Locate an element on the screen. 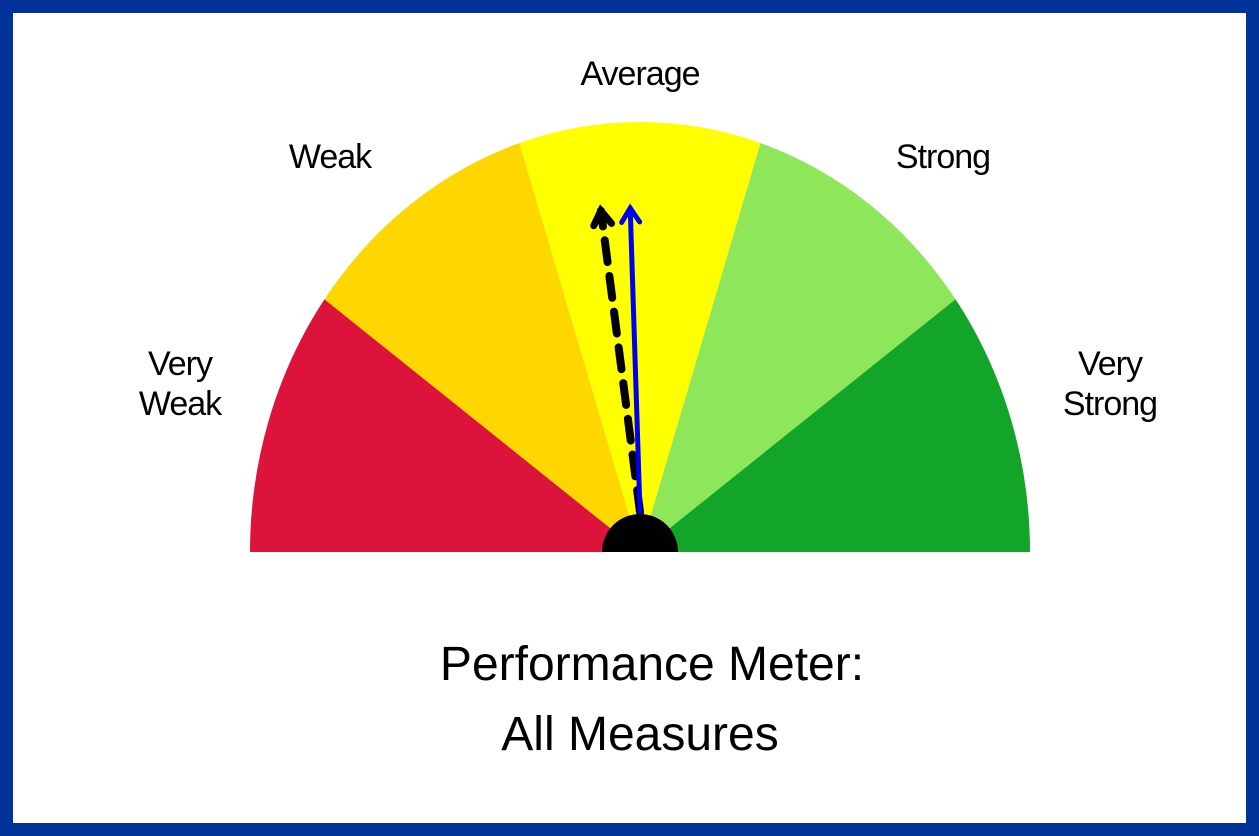 The height and width of the screenshot is (836, 1259). segment-label: Average is located at coordinates (639, 74).